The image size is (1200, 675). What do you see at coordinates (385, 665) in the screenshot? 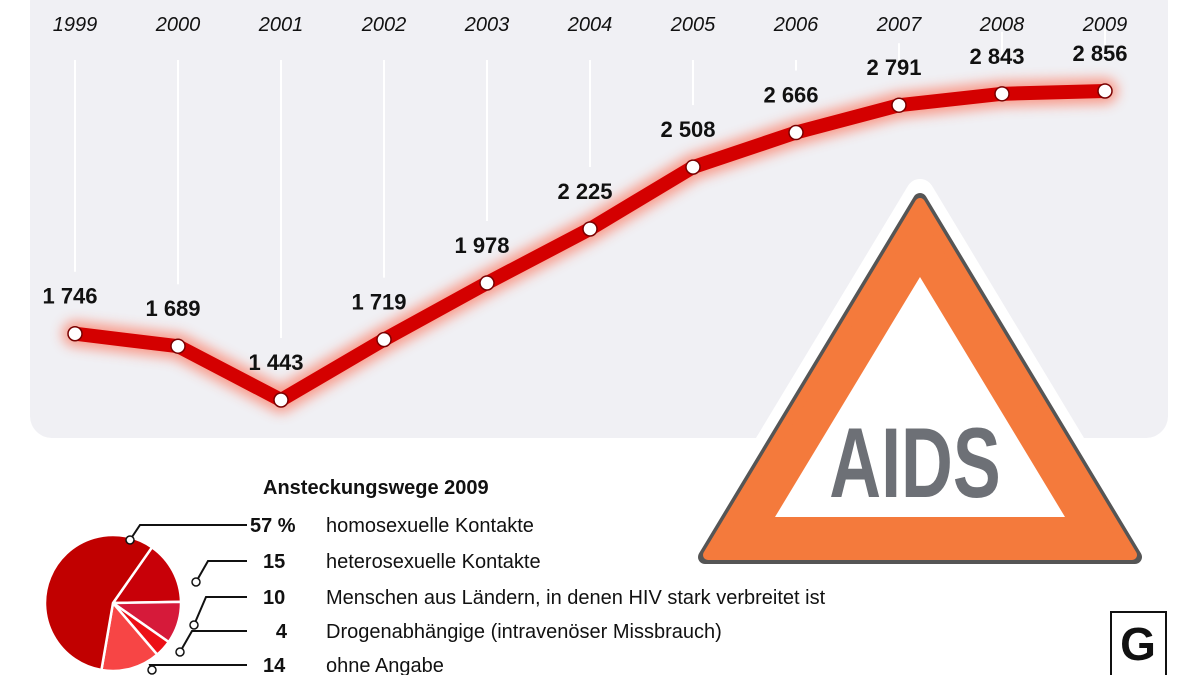
I see `slice-label: ohne Angabe` at bounding box center [385, 665].